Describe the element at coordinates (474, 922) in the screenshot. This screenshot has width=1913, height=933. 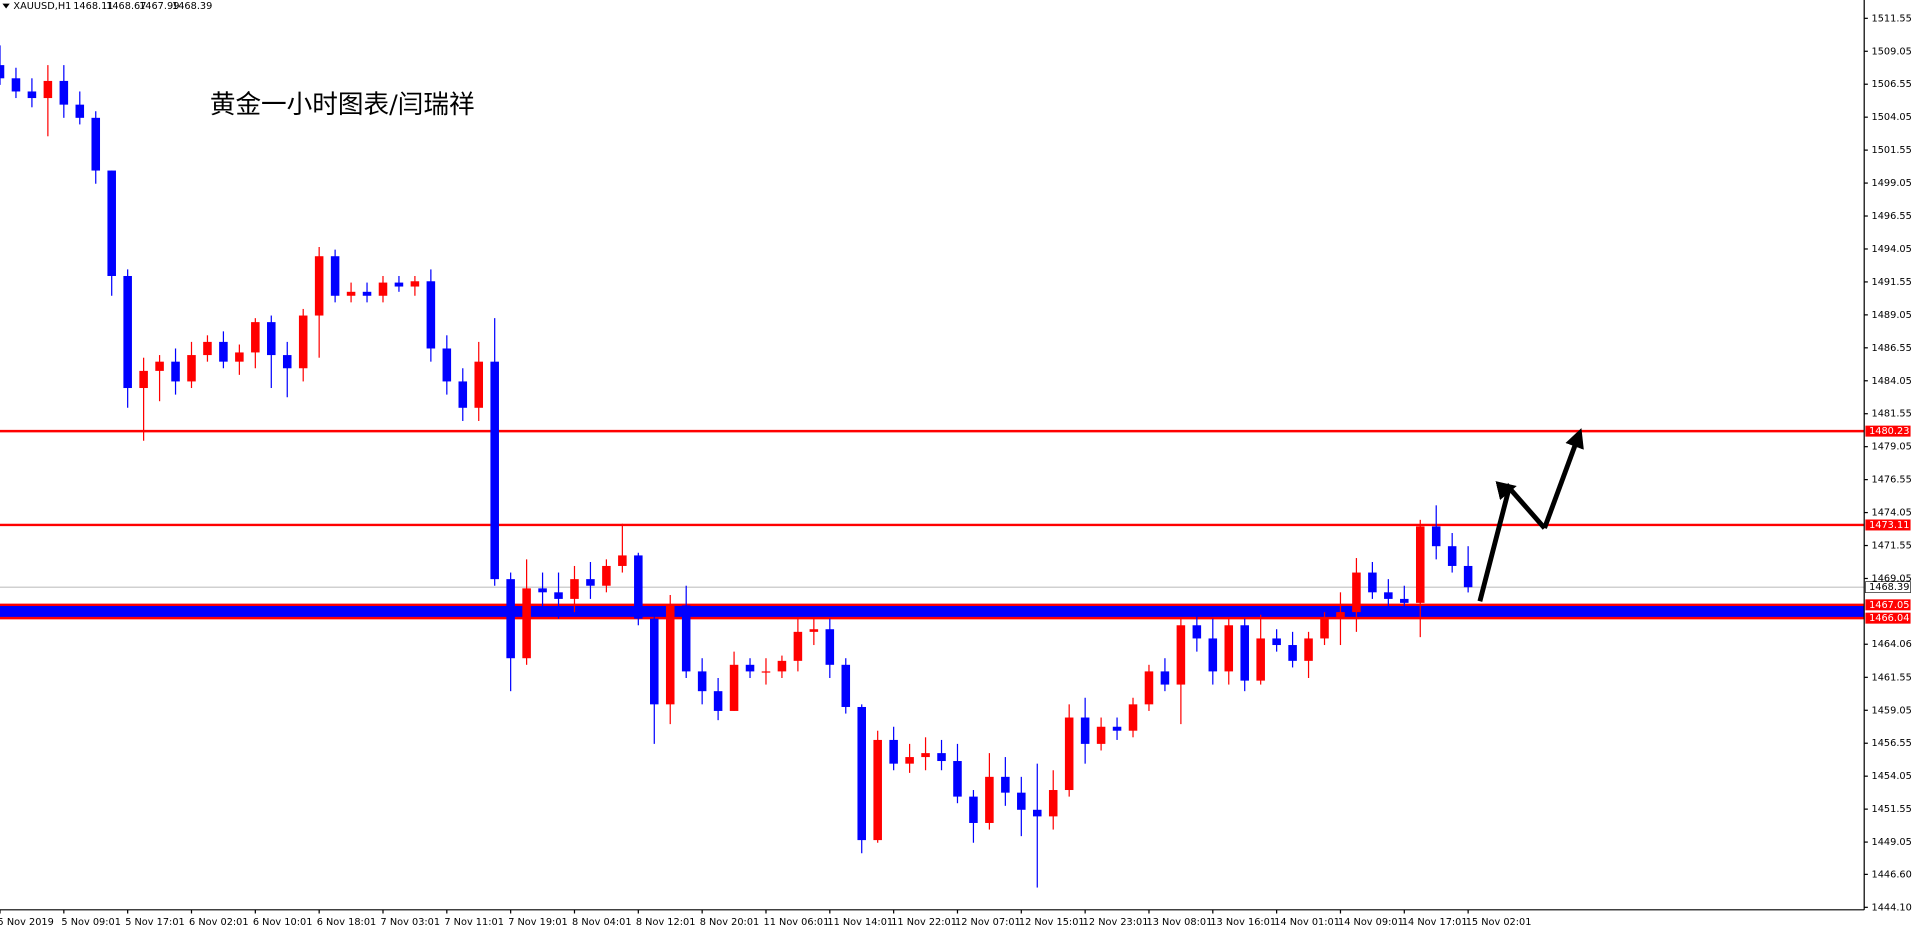
I see `x-tick-label: 7 Nov 11:01` at that location.